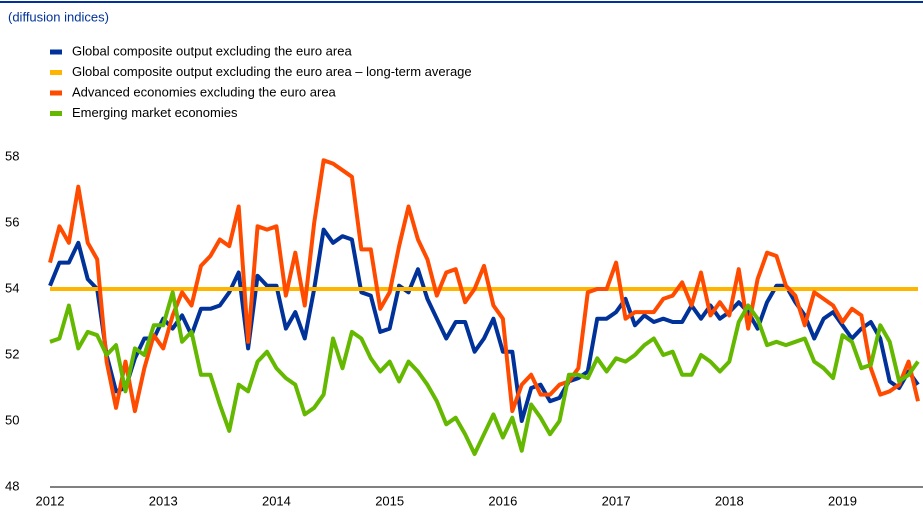  What do you see at coordinates (276, 500) in the screenshot?
I see `x-tick-label: 2014` at bounding box center [276, 500].